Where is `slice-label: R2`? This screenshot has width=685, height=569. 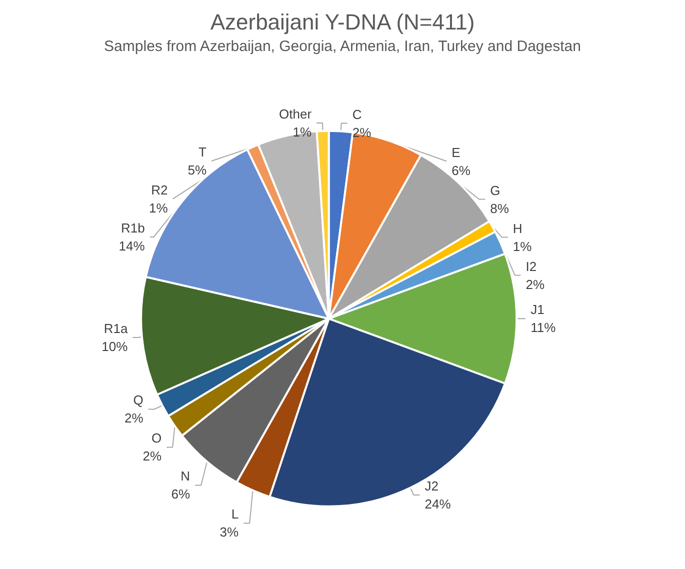 slice-label: R2 is located at coordinates (159, 190).